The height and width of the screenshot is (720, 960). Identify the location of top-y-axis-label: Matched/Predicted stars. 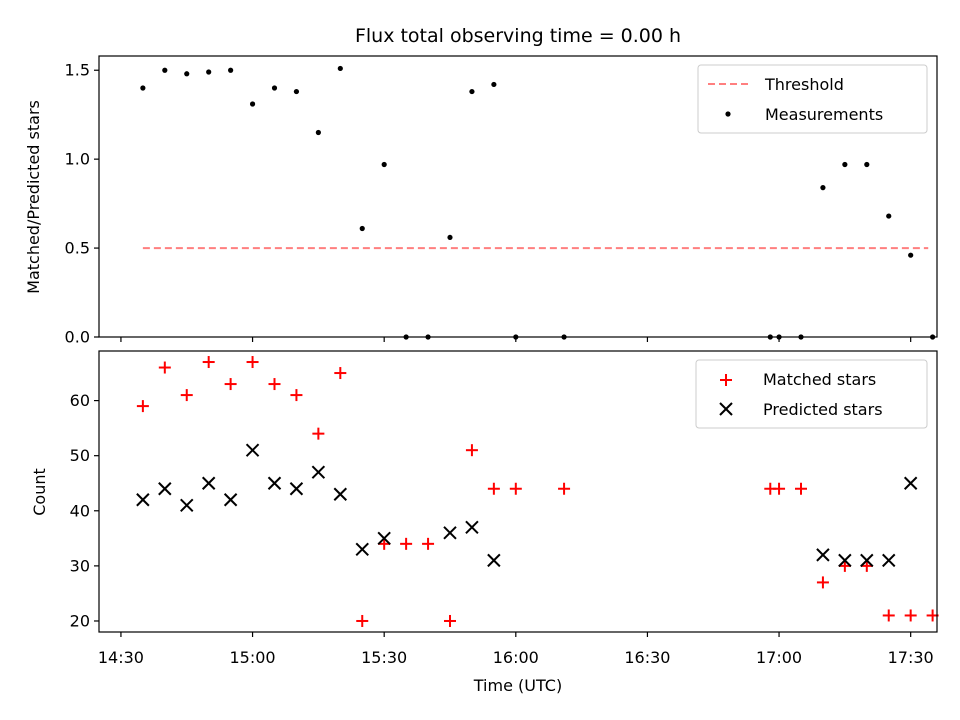
(33, 197).